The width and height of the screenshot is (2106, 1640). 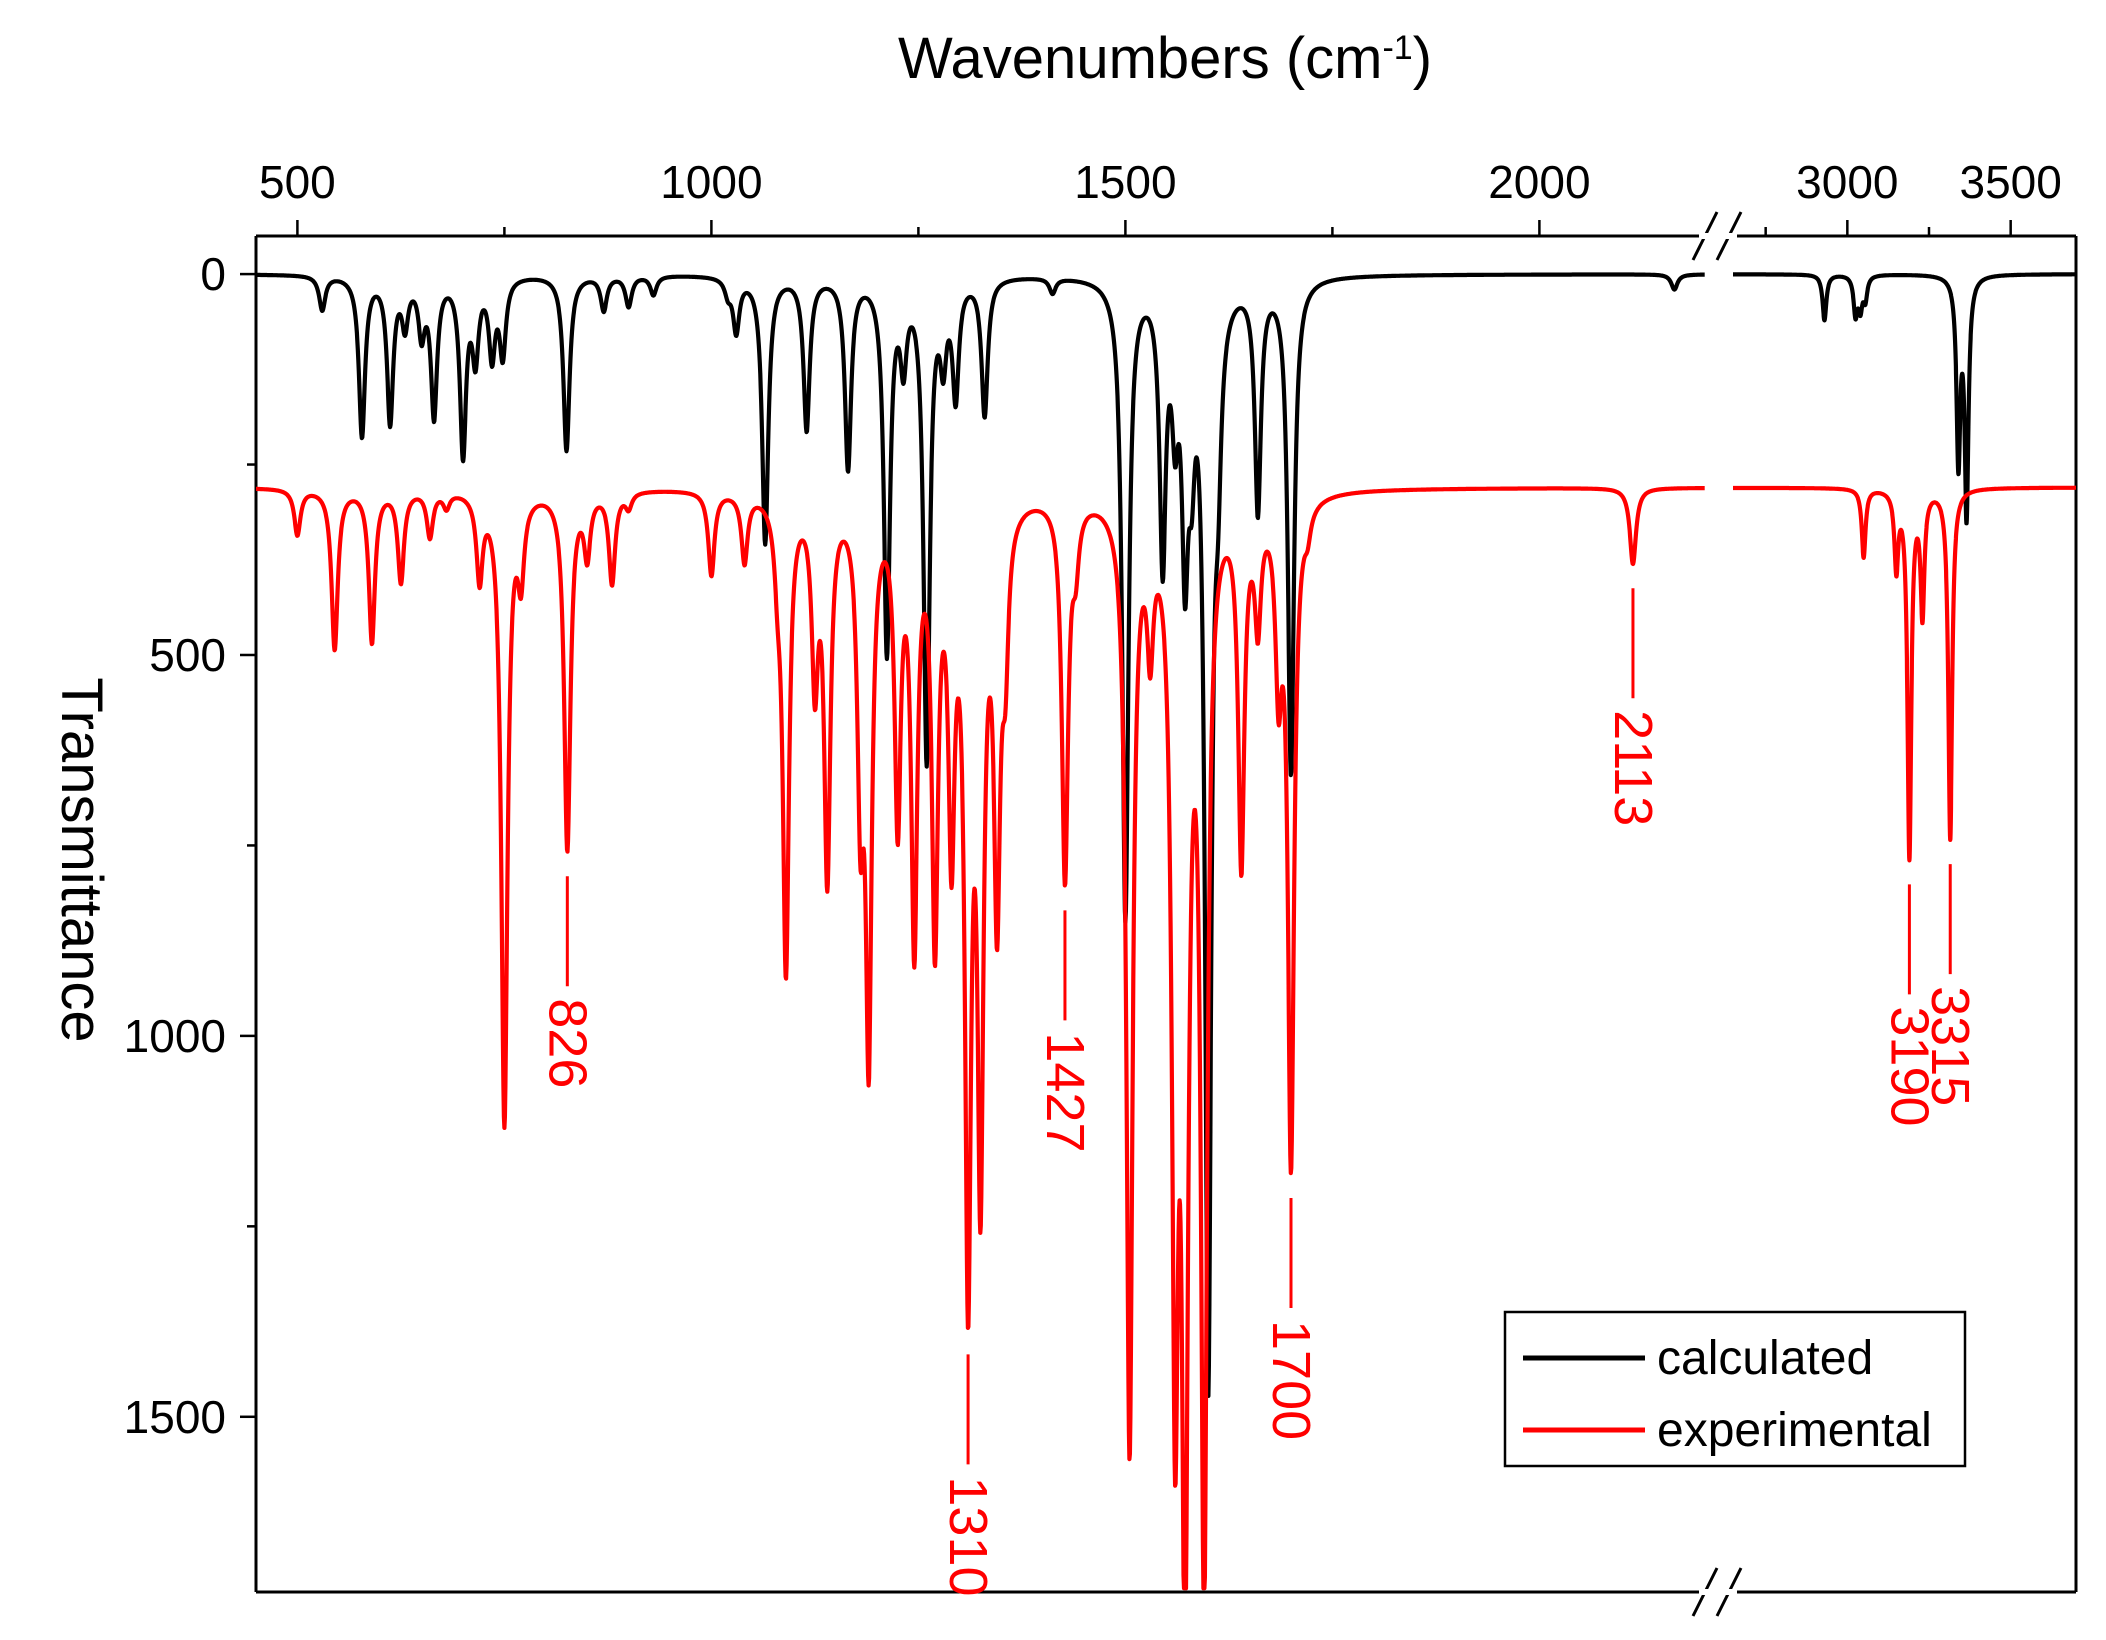 What do you see at coordinates (175, 1036) in the screenshot?
I see `y-tick-label: 1000` at bounding box center [175, 1036].